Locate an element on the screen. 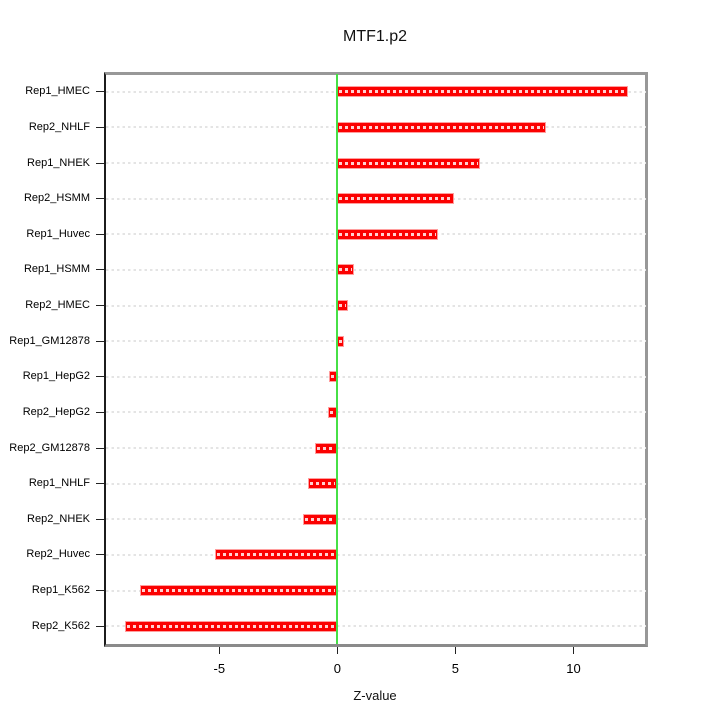 The height and width of the screenshot is (720, 720). bar-Rep2_NHEK is located at coordinates (320, 519).